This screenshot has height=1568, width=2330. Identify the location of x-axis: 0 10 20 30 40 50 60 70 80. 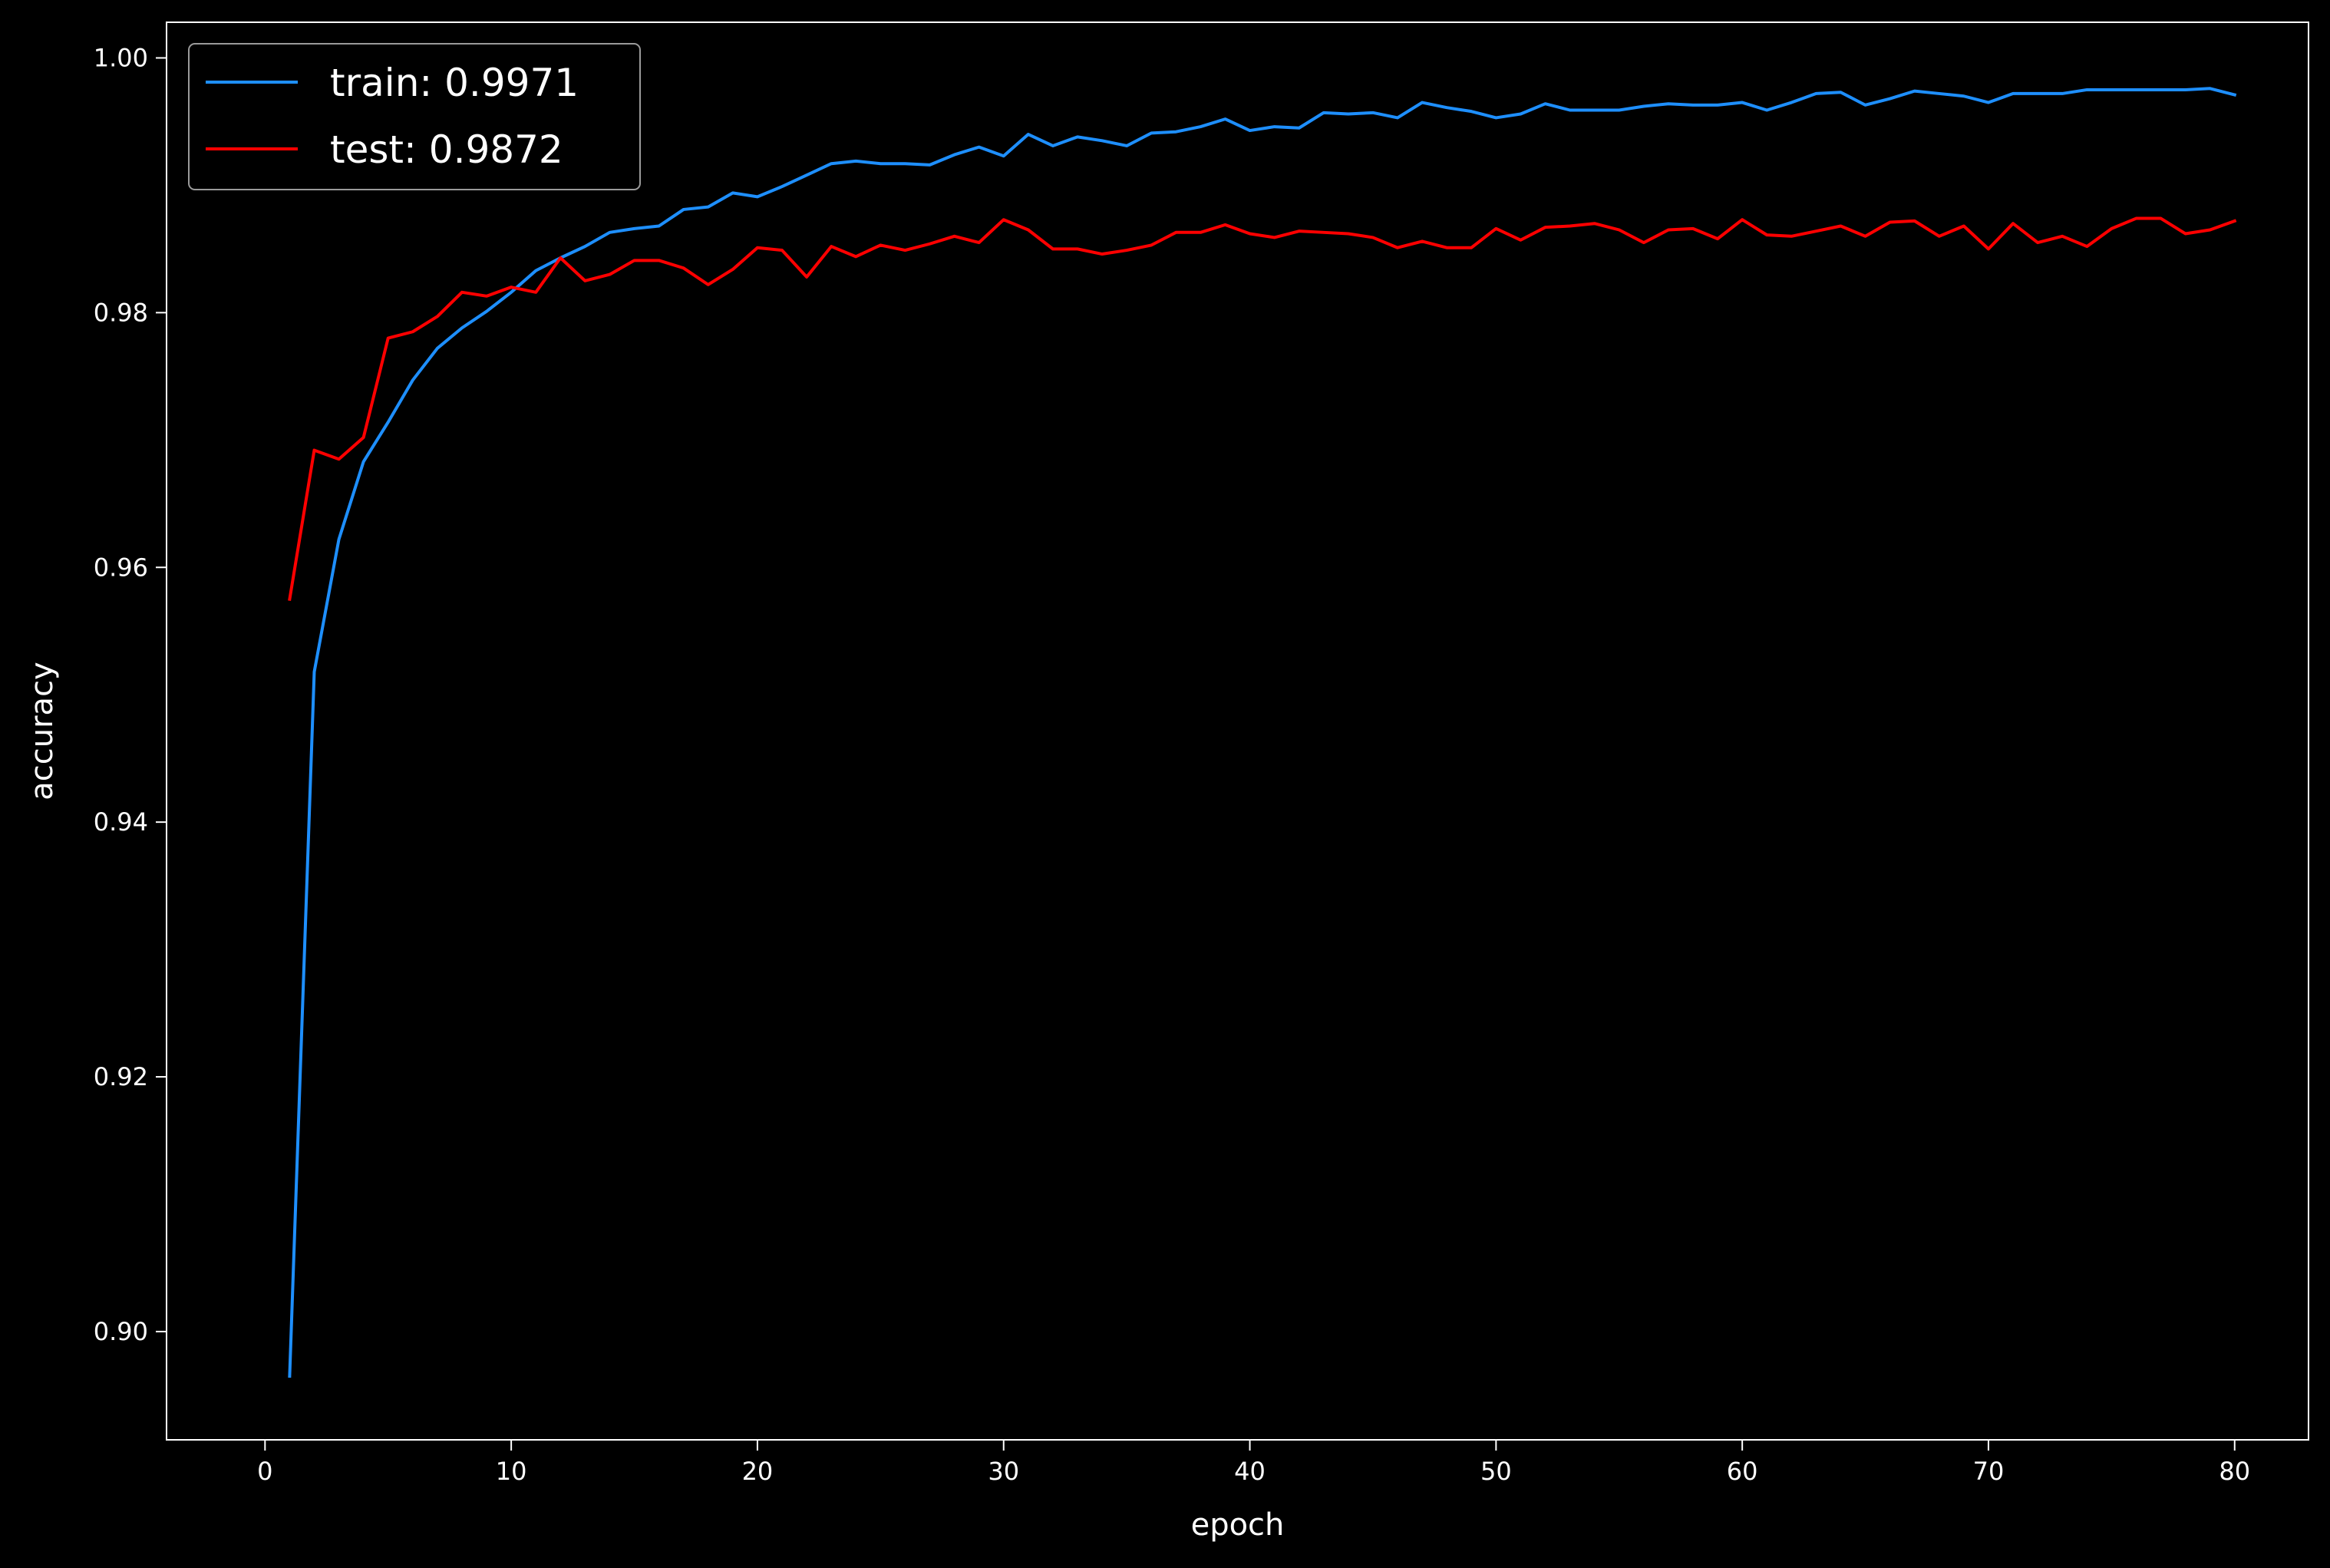
(1253, 1463).